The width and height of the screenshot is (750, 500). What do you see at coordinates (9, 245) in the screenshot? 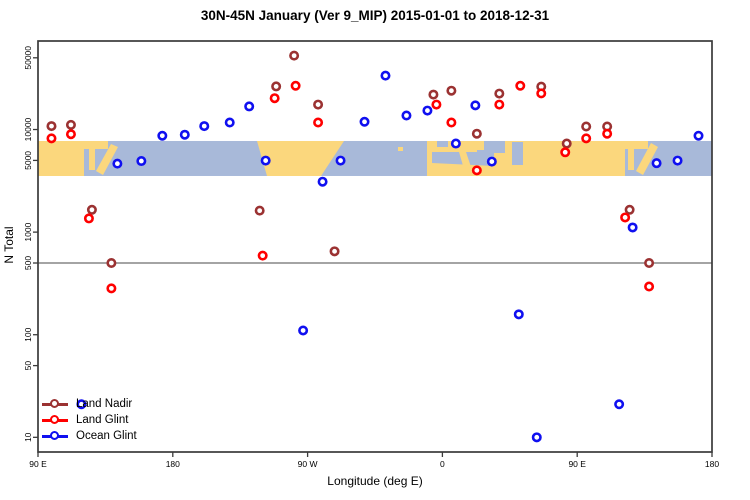
I see `y-axis-label: N Total` at bounding box center [9, 245].